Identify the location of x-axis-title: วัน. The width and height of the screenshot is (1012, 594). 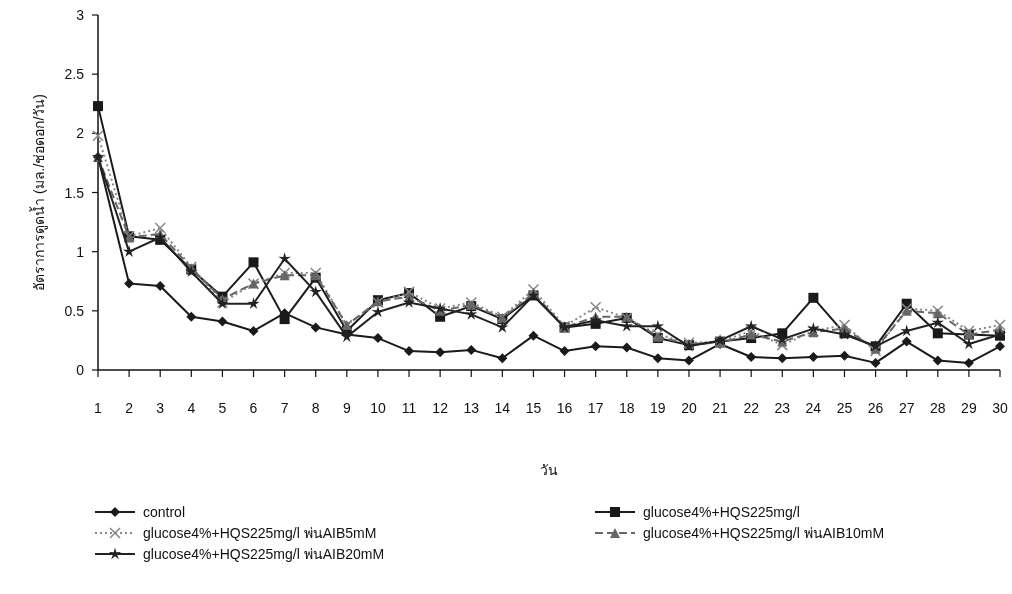
(549, 470).